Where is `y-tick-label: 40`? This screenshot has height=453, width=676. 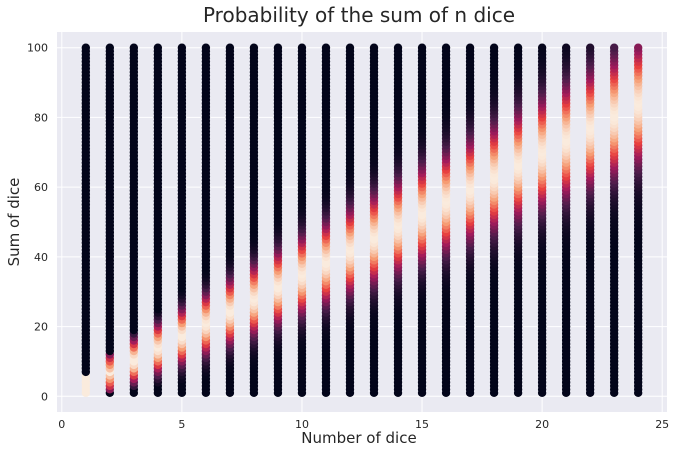
y-tick-label: 40 is located at coordinates (41, 257).